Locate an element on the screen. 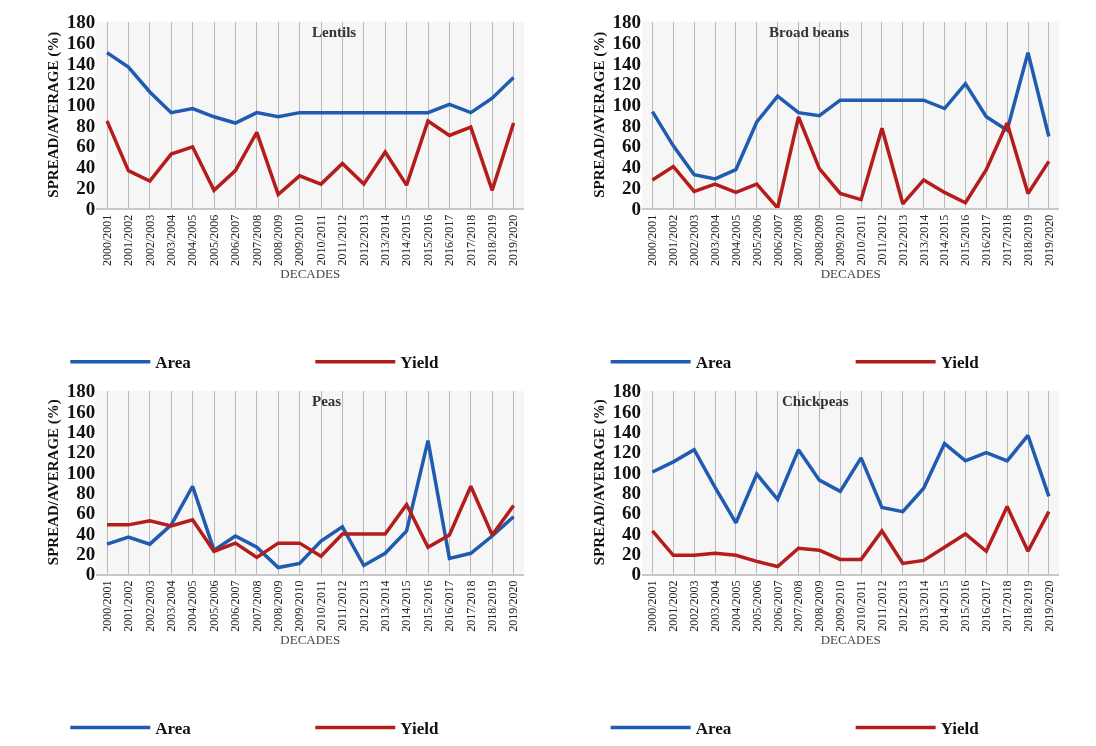  y-tick-label: 20 is located at coordinates (631, 553).